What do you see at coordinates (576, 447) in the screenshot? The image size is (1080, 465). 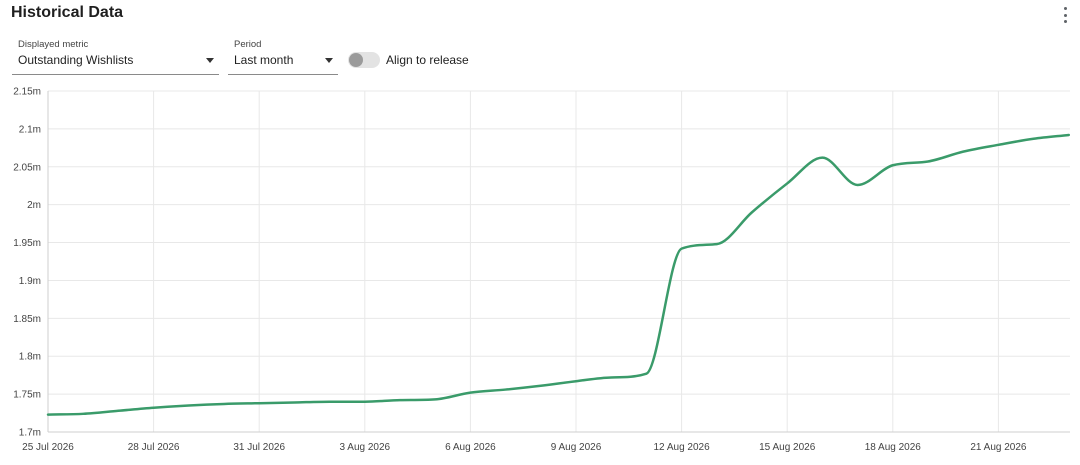 I see `x-tick-label: 9 Aug 2026` at bounding box center [576, 447].